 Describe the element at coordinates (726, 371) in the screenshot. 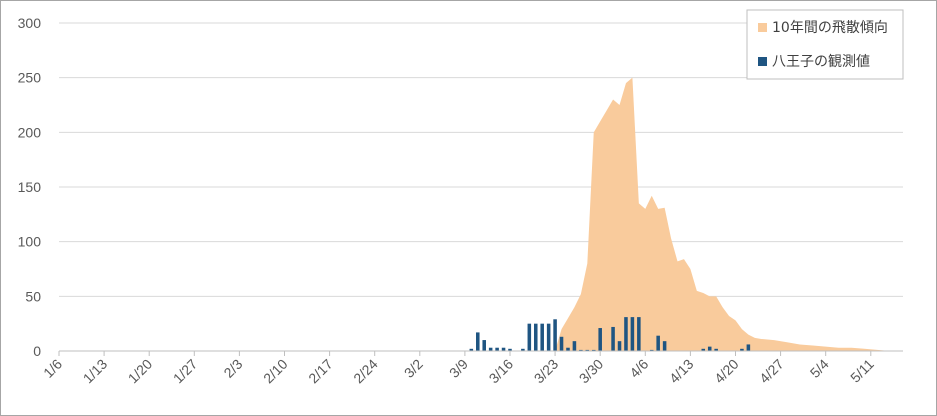

I see `x-tick-label-15: 4/20` at that location.